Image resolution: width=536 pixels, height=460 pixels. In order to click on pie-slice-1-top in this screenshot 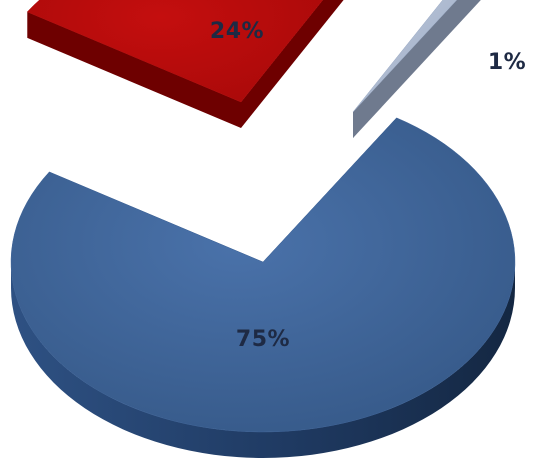, I will do `click(175, 51)`.